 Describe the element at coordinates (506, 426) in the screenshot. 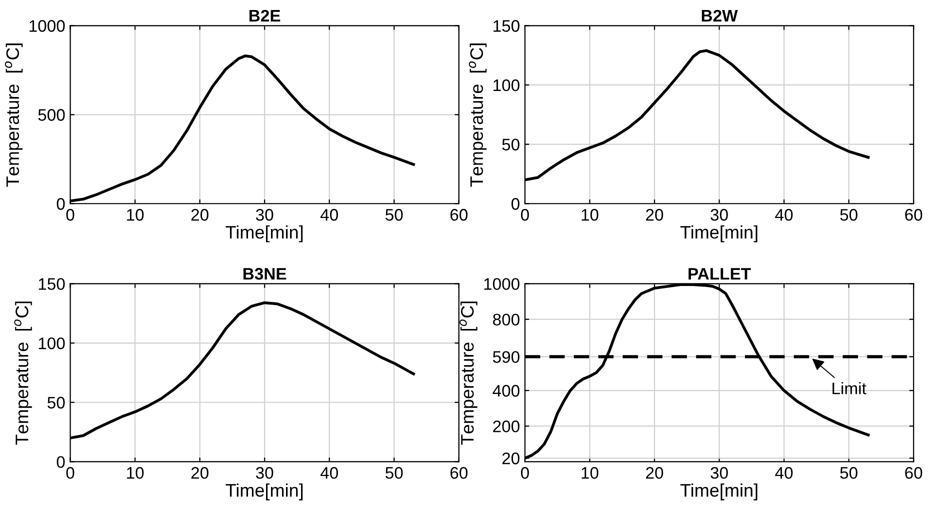

I see `y-tick-label: 200` at that location.